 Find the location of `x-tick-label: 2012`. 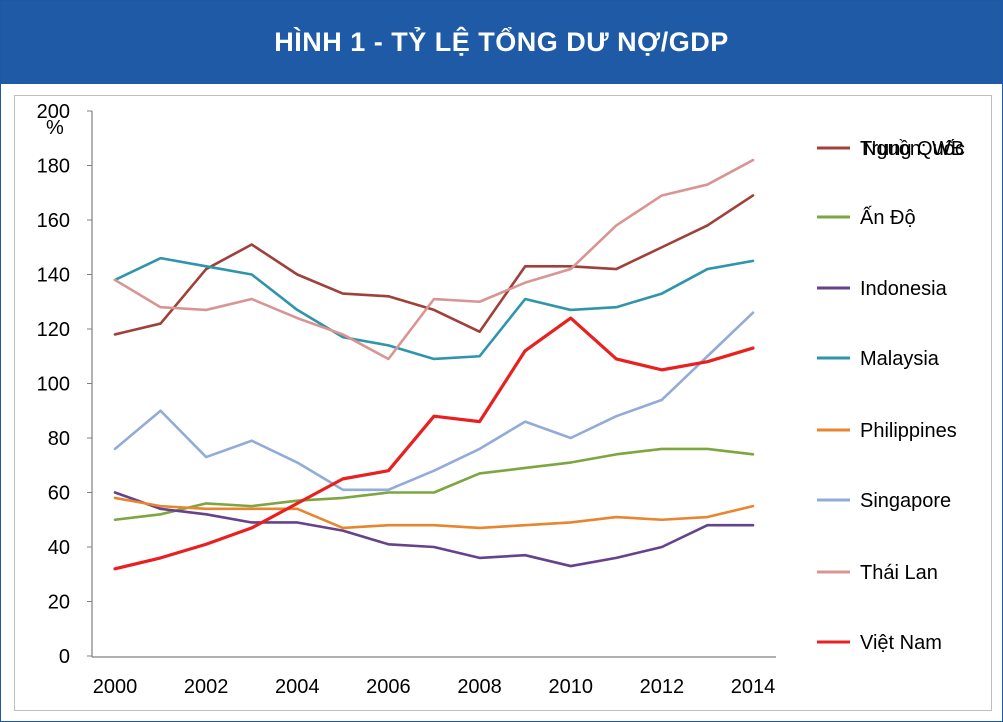

x-tick-label: 2012 is located at coordinates (662, 687).